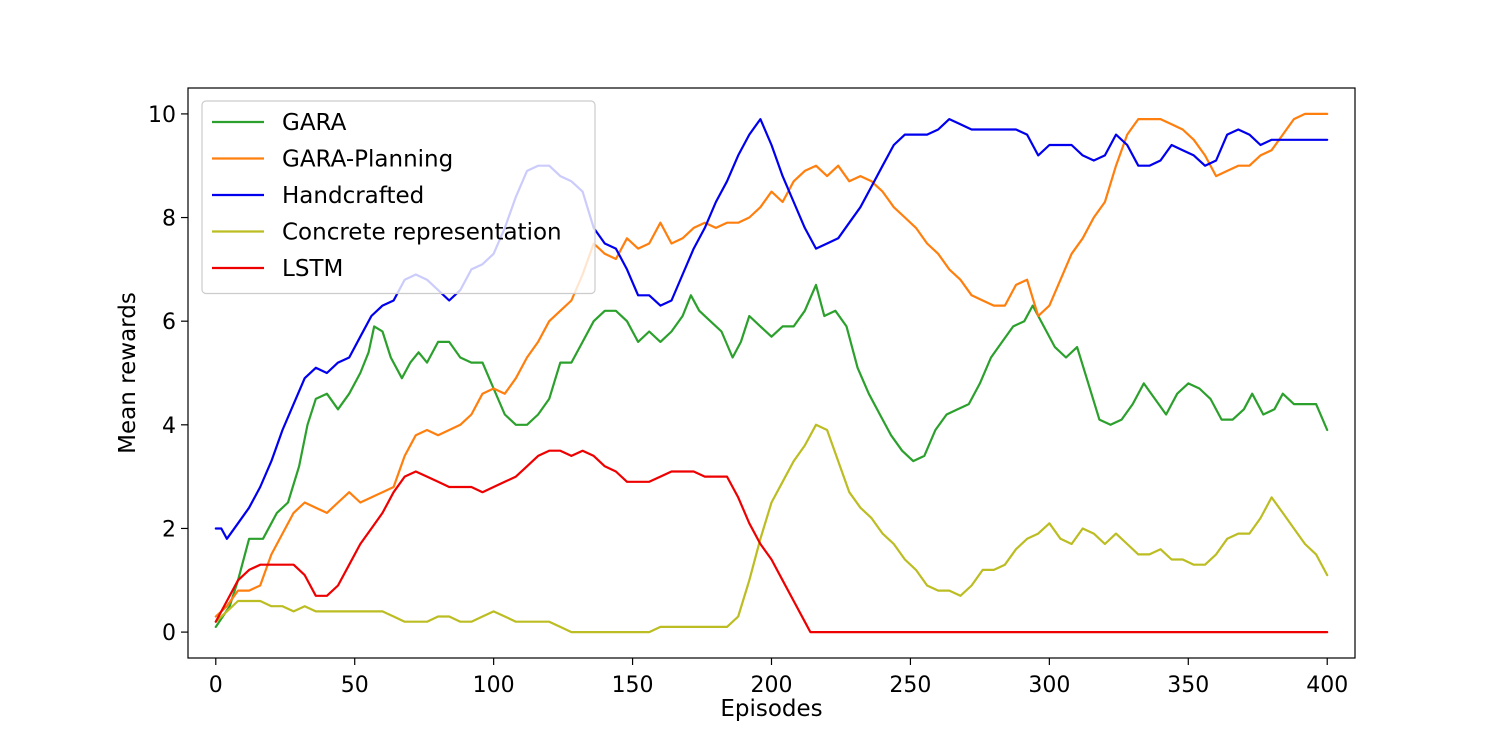 This screenshot has width=1505, height=739. I want to click on legend-label-gara: GARA, so click(314, 123).